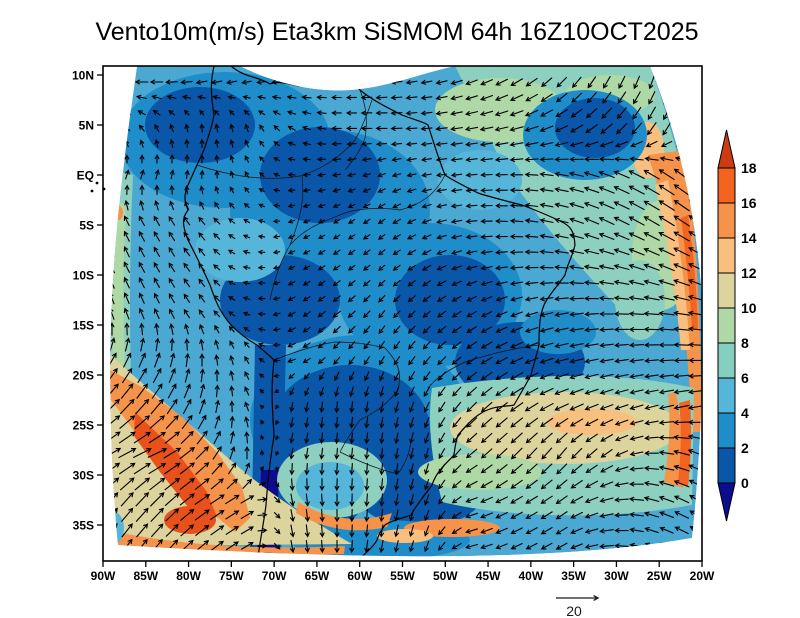  I want to click on x-tick-label: 65W, so click(317, 576).